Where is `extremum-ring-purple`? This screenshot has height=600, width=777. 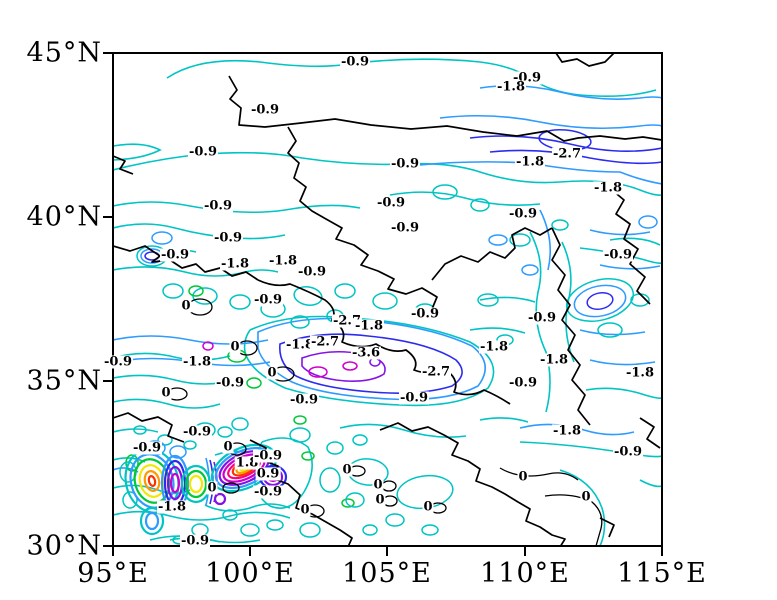 extremum-ring-purple is located at coordinates (220, 499).